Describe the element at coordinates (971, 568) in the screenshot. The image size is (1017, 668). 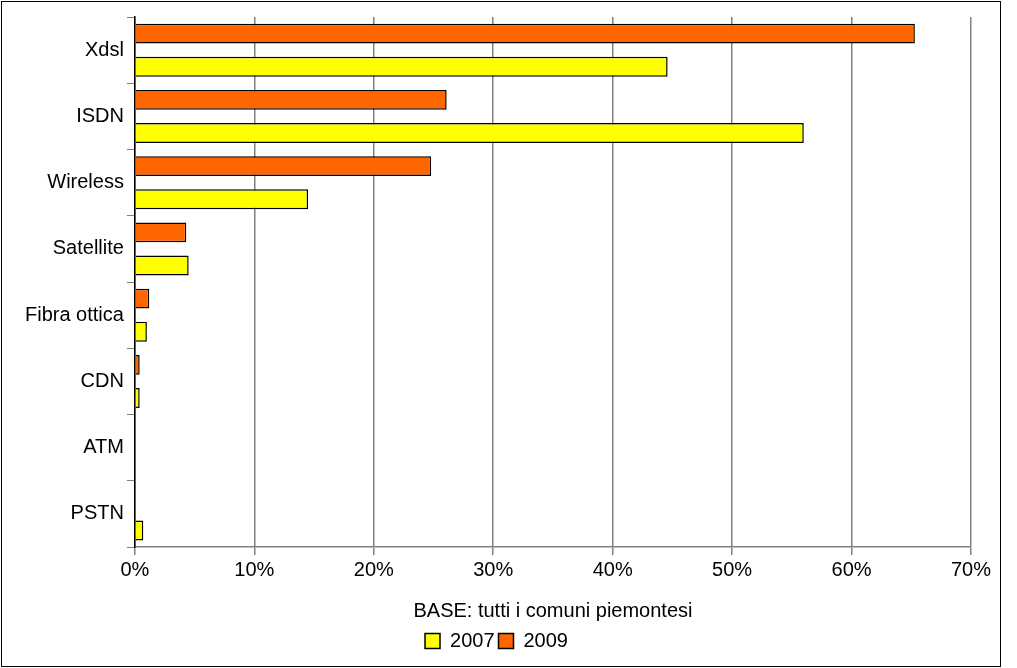
I see `x-tick-label: 70%` at that location.